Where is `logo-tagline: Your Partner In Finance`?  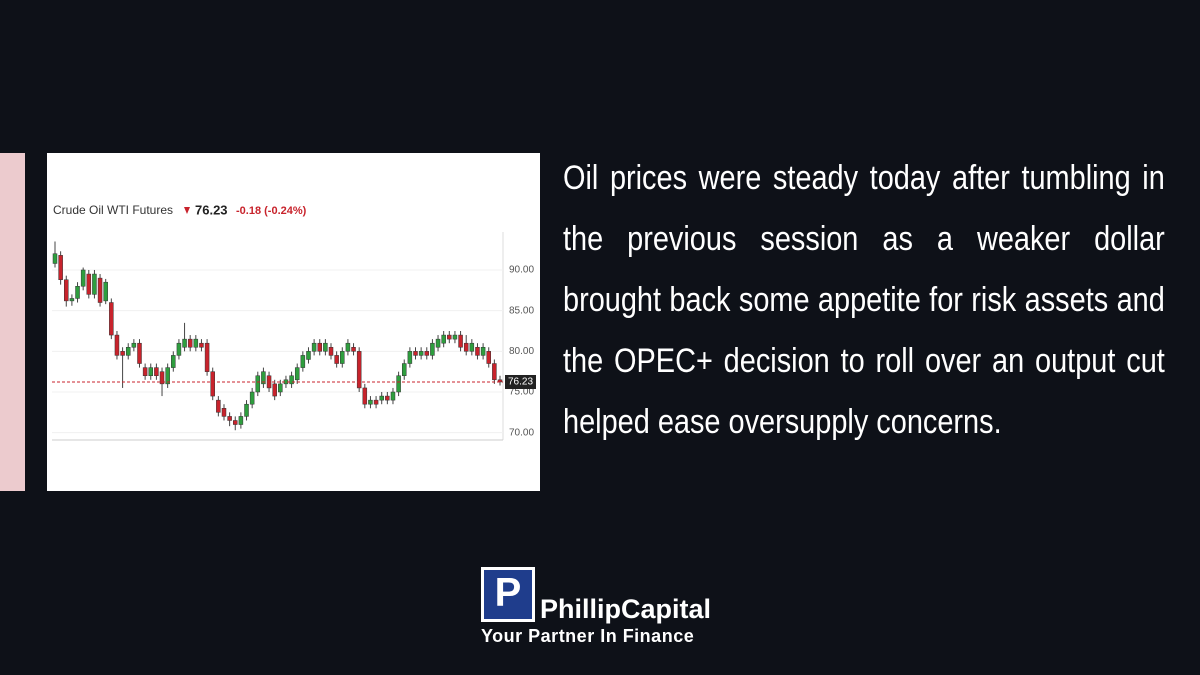 logo-tagline: Your Partner In Finance is located at coordinates (588, 636).